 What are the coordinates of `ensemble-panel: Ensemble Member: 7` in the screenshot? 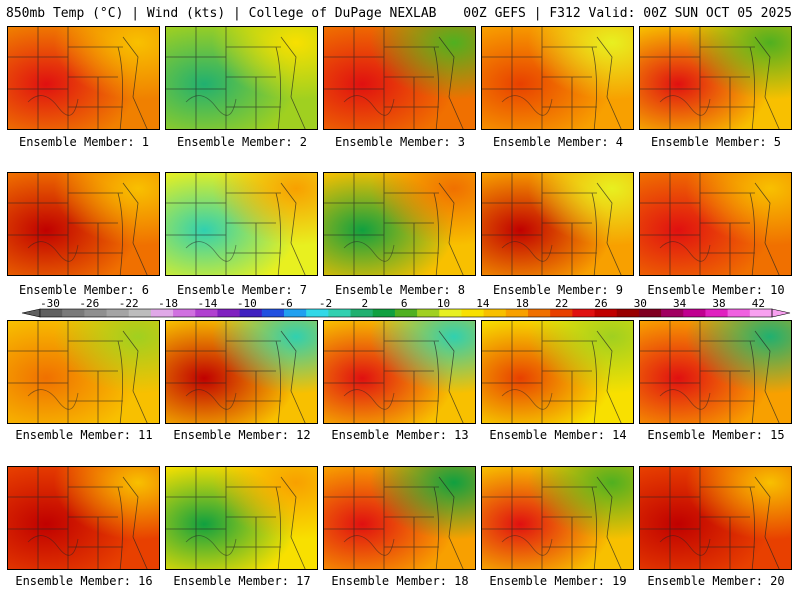 It's located at (241, 237).